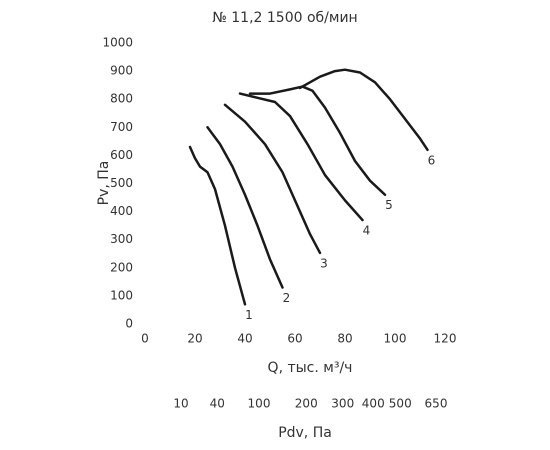  I want to click on y-axis-label: Pv, Па, so click(104, 183).